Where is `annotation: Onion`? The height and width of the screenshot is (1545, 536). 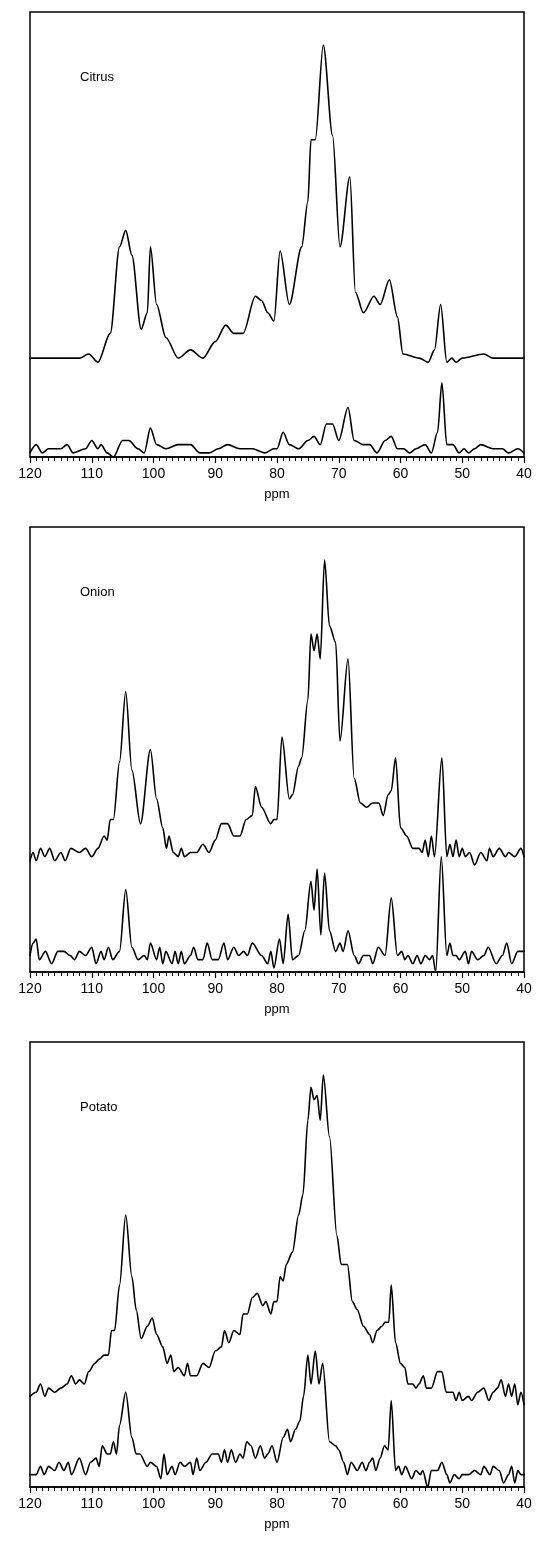 annotation: Onion is located at coordinates (97, 591).